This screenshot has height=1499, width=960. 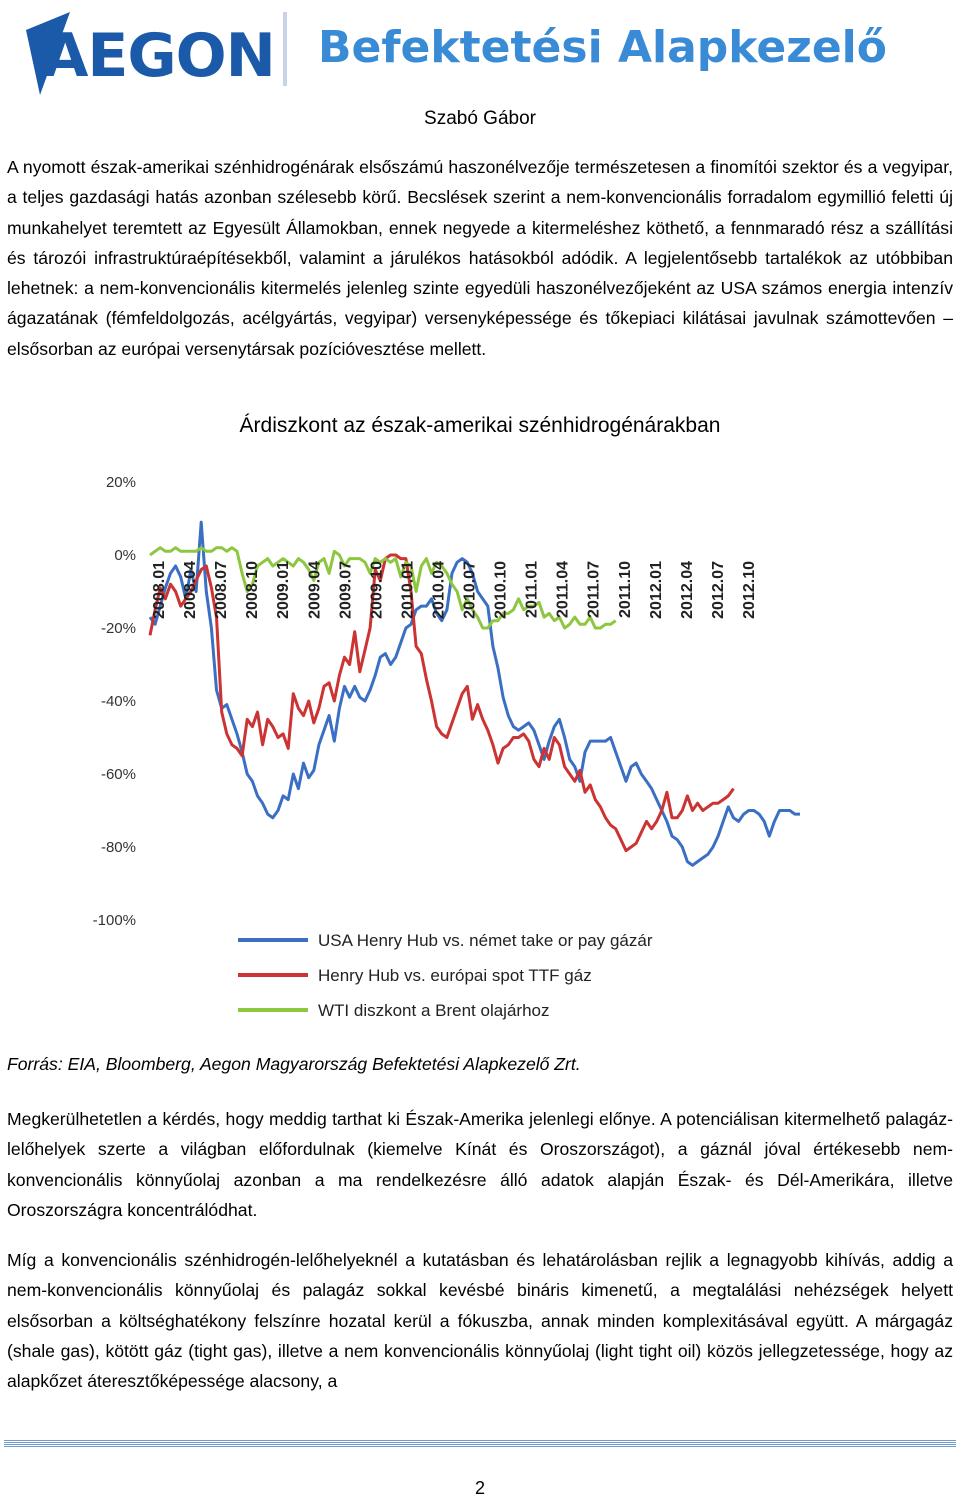 I want to click on header-logo-area: AEGON Befektetési Alapkezelő, so click(x=456, y=53).